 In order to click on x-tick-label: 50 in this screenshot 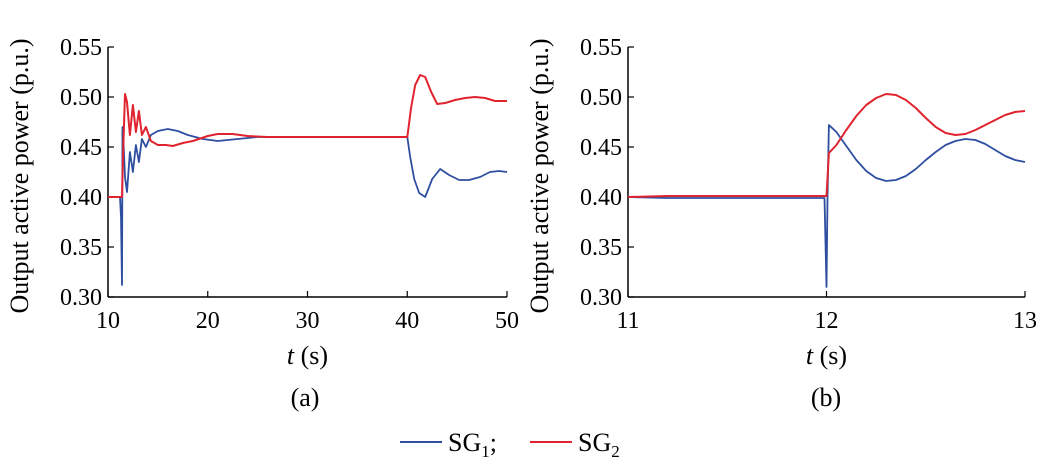, I will do `click(507, 321)`.